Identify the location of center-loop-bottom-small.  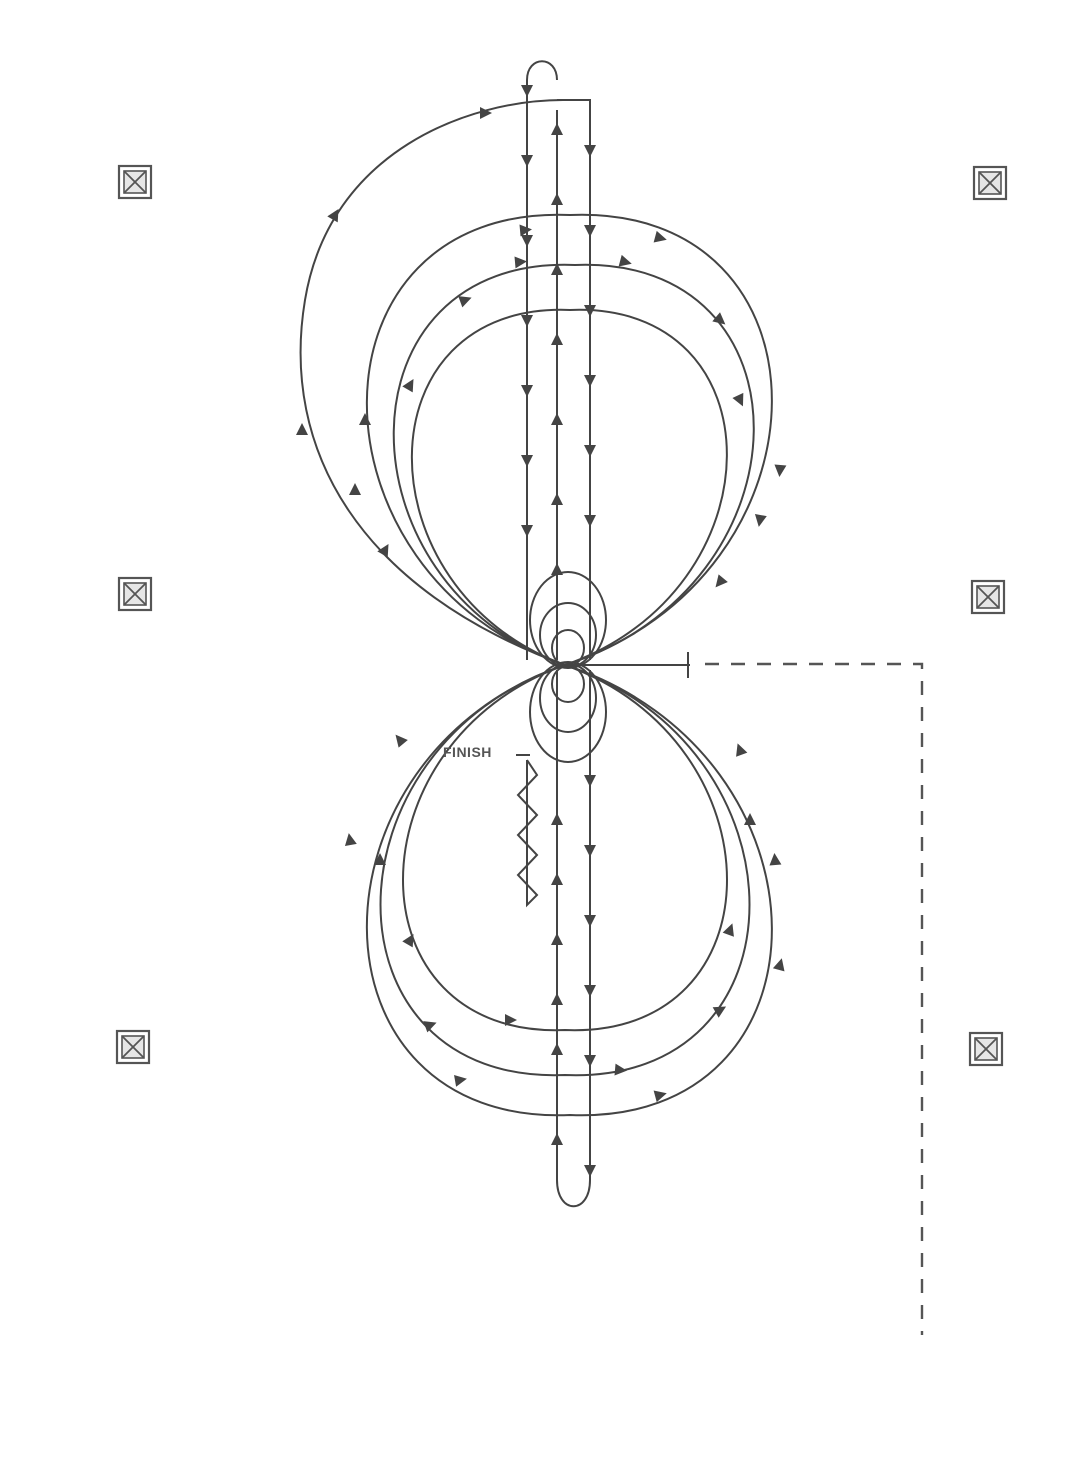
(568, 684).